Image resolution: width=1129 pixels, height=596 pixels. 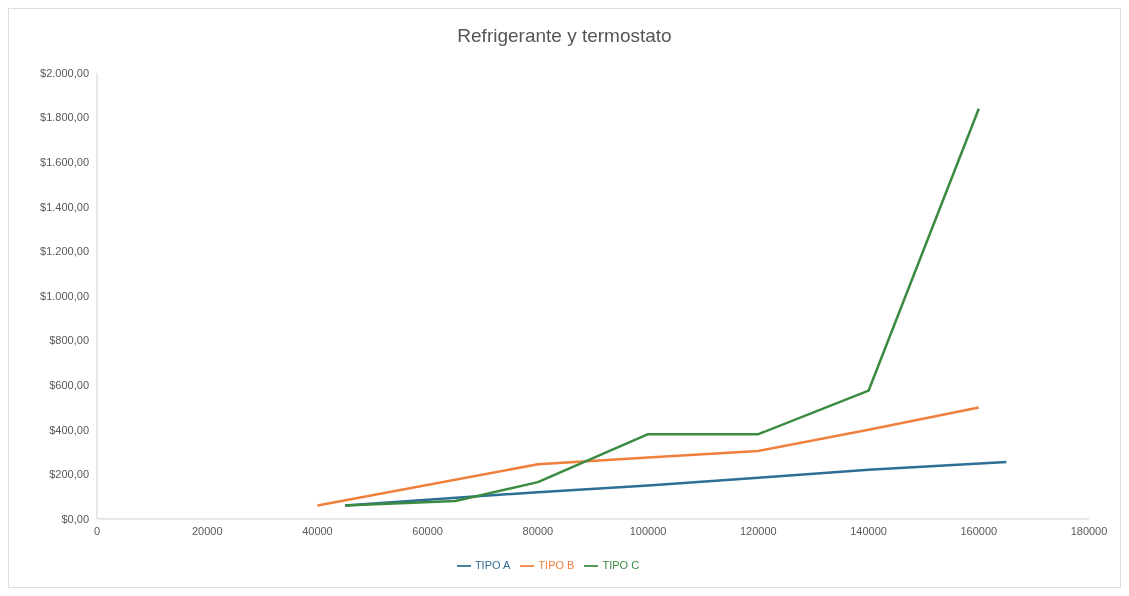 What do you see at coordinates (207, 530) in the screenshot?
I see `x-tick-label: 20000` at bounding box center [207, 530].